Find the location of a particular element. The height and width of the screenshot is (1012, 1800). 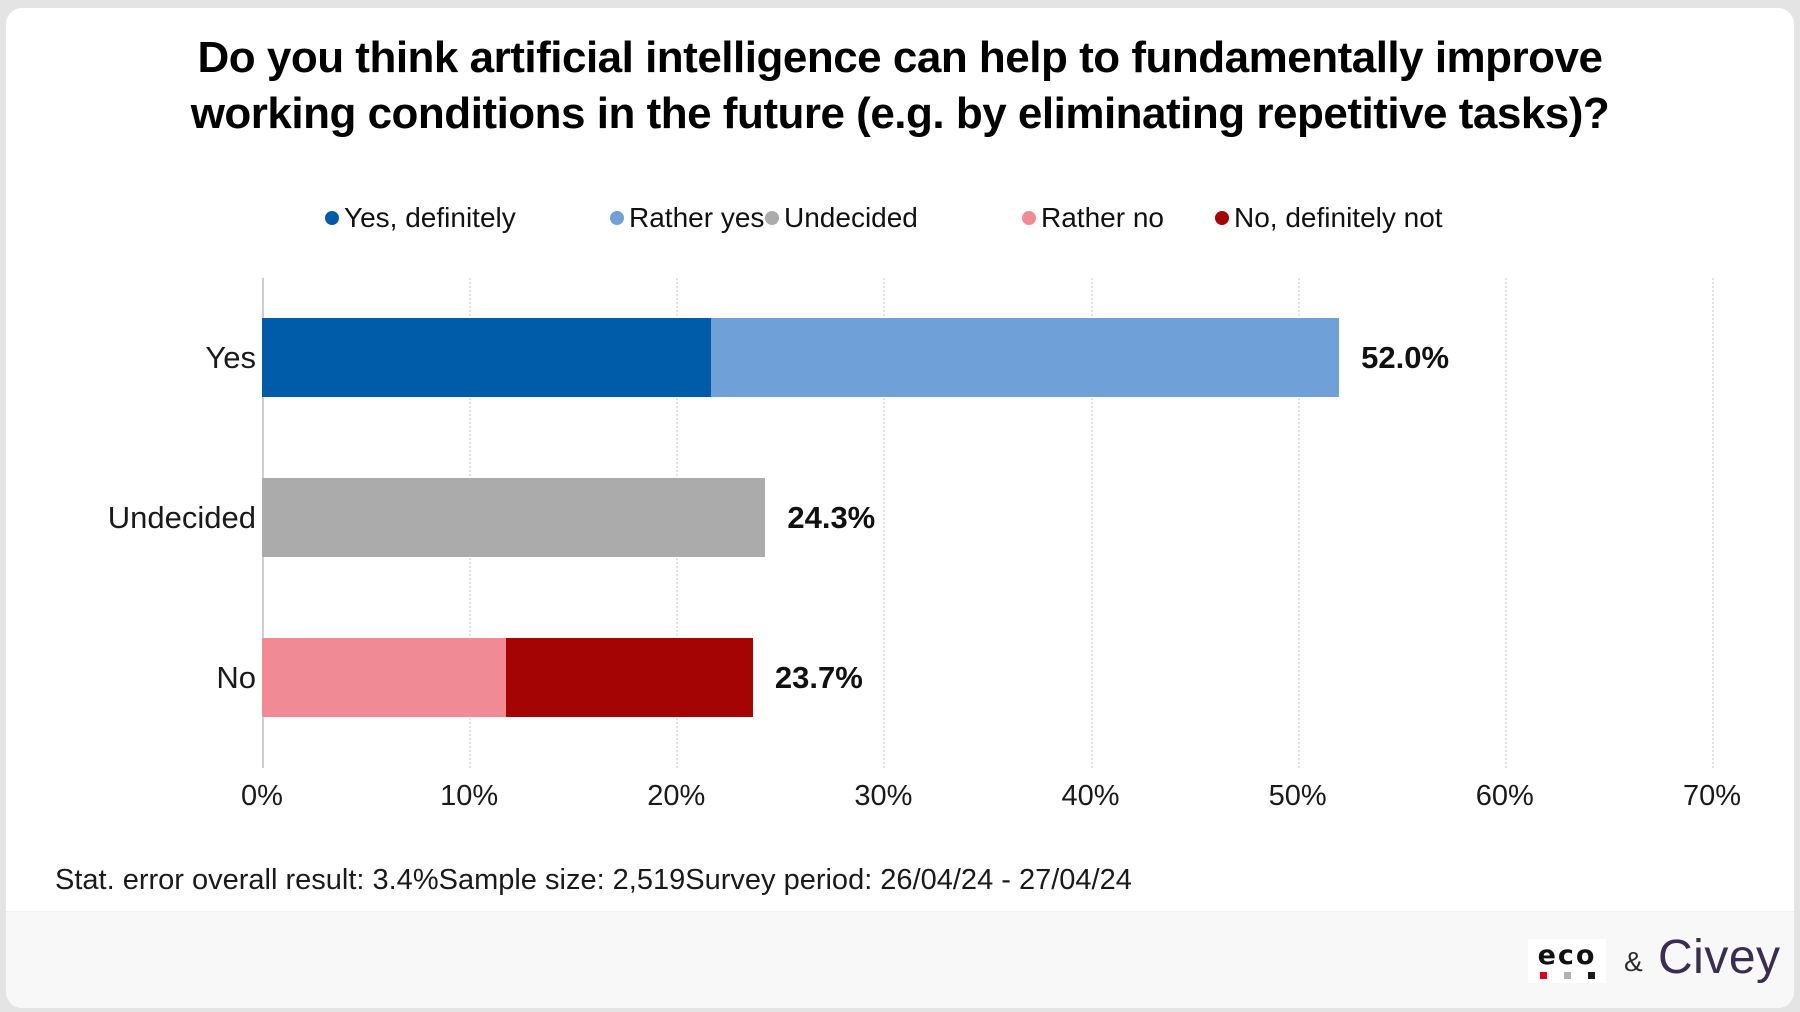

survey-period-text: Survey period: 26/04/24 - 27/04/24 is located at coordinates (908, 880).